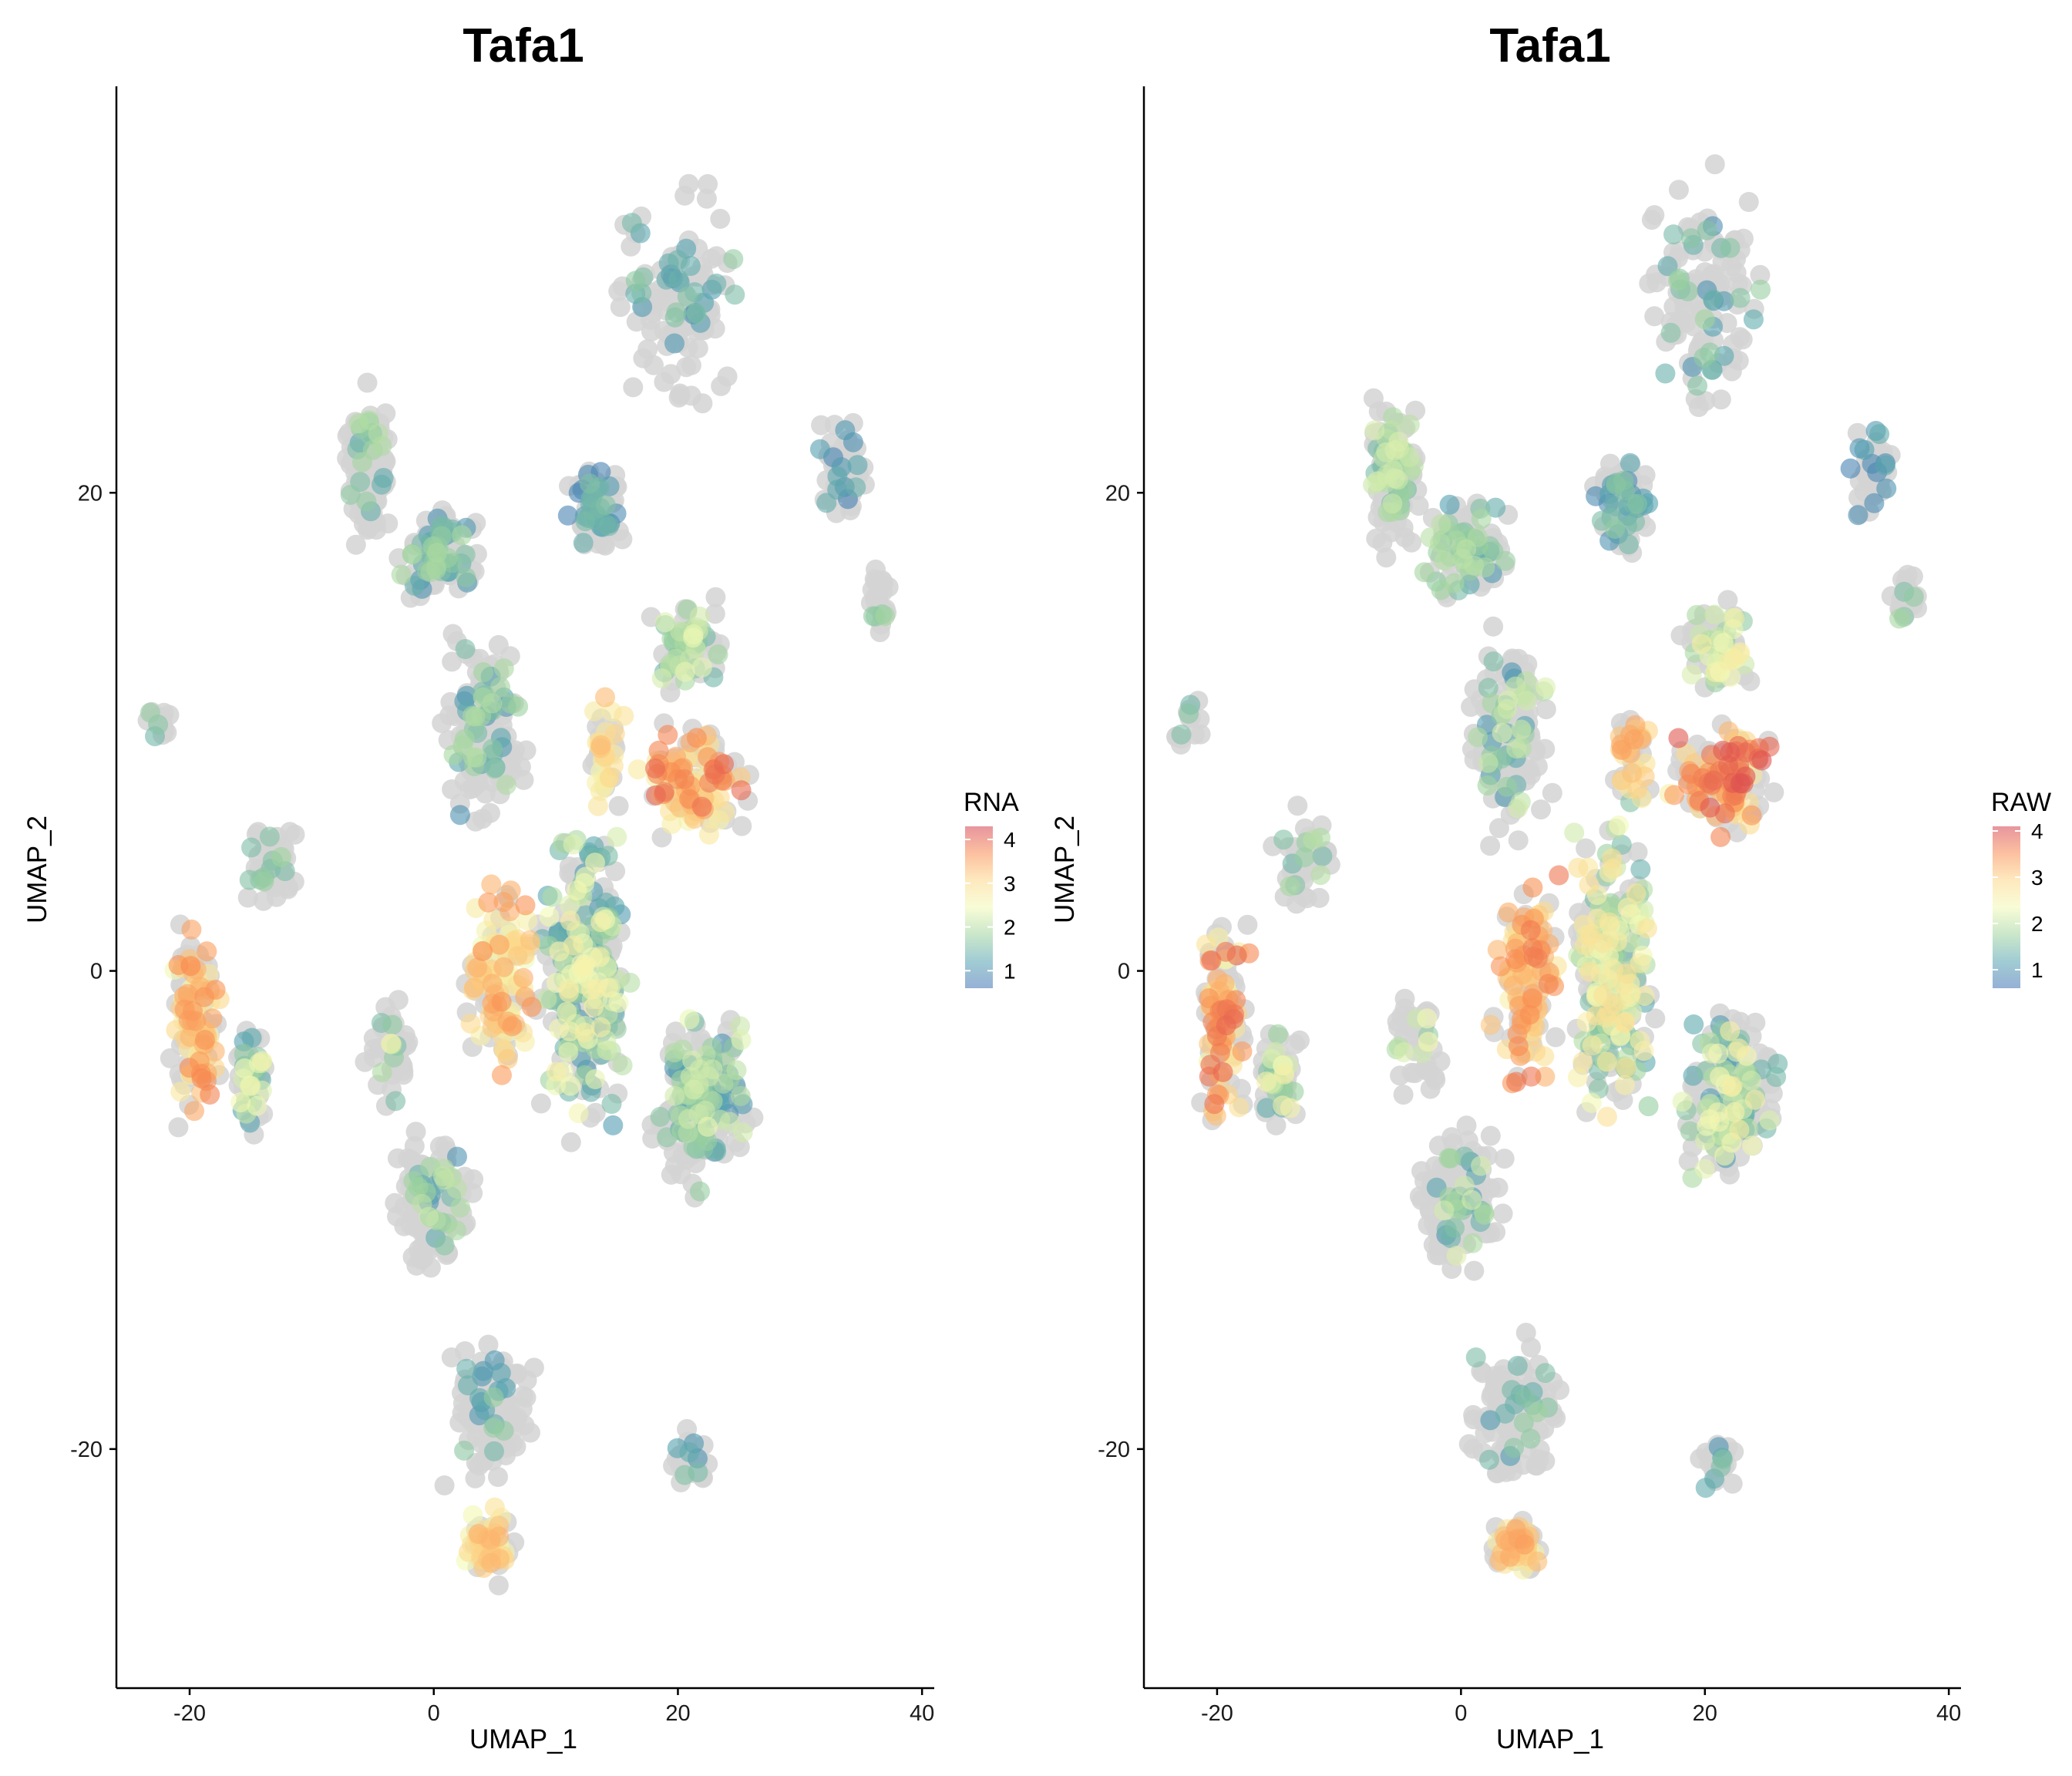 The height and width of the screenshot is (1776, 2072). I want to click on legend-tick-label: 3, so click(2037, 878).